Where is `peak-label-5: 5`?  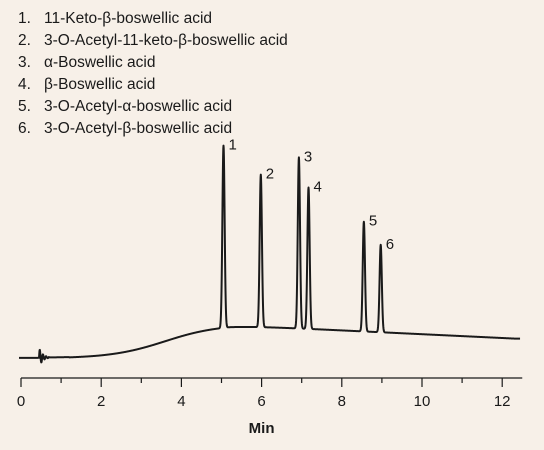
peak-label-5: 5 is located at coordinates (373, 221).